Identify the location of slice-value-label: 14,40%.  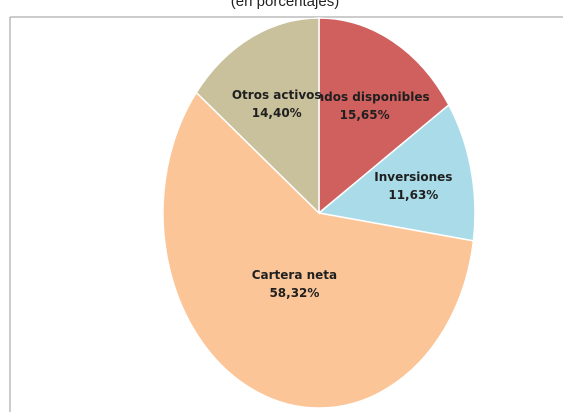
(277, 113).